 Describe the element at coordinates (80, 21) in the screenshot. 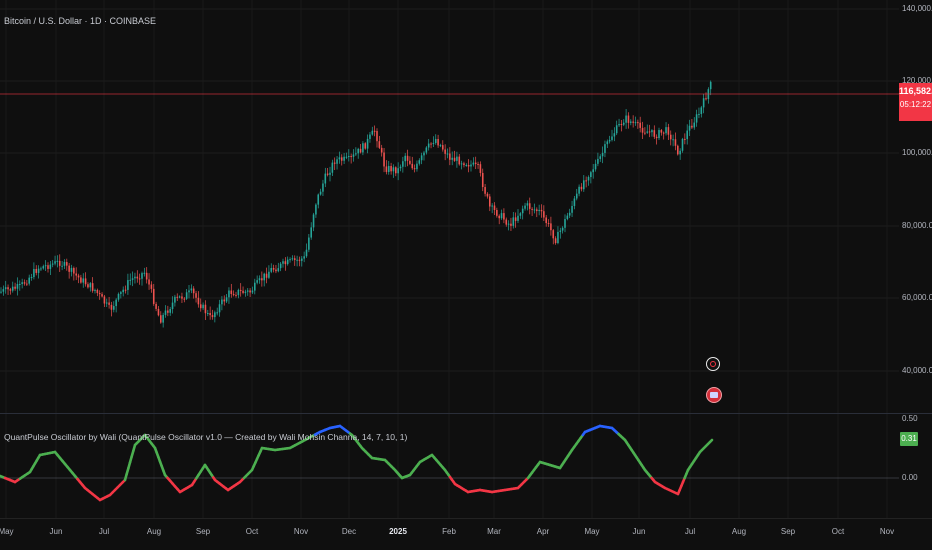

I see `symbol-title: Bitcoin / U.S. Dollar · 1D · COINBASE` at that location.